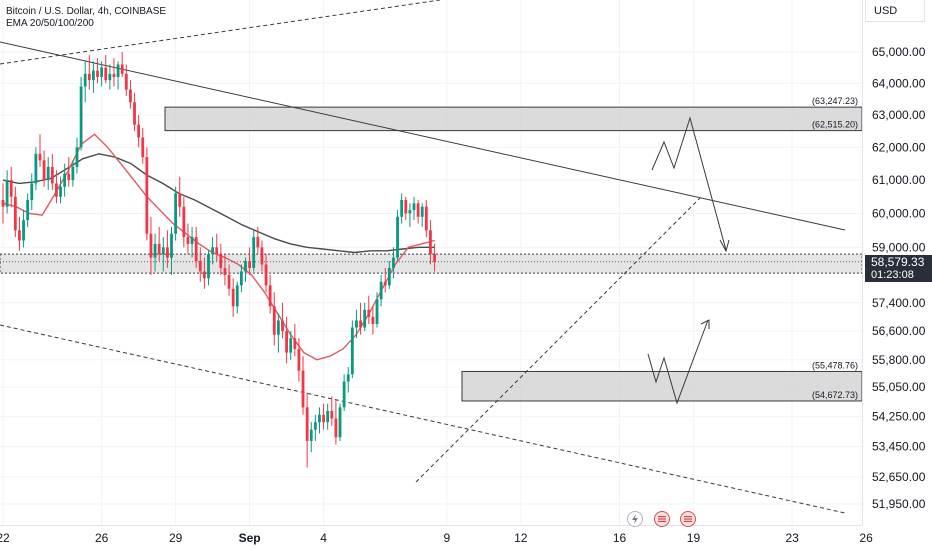  I want to click on projection-arrow-lower-head, so click(705, 324).